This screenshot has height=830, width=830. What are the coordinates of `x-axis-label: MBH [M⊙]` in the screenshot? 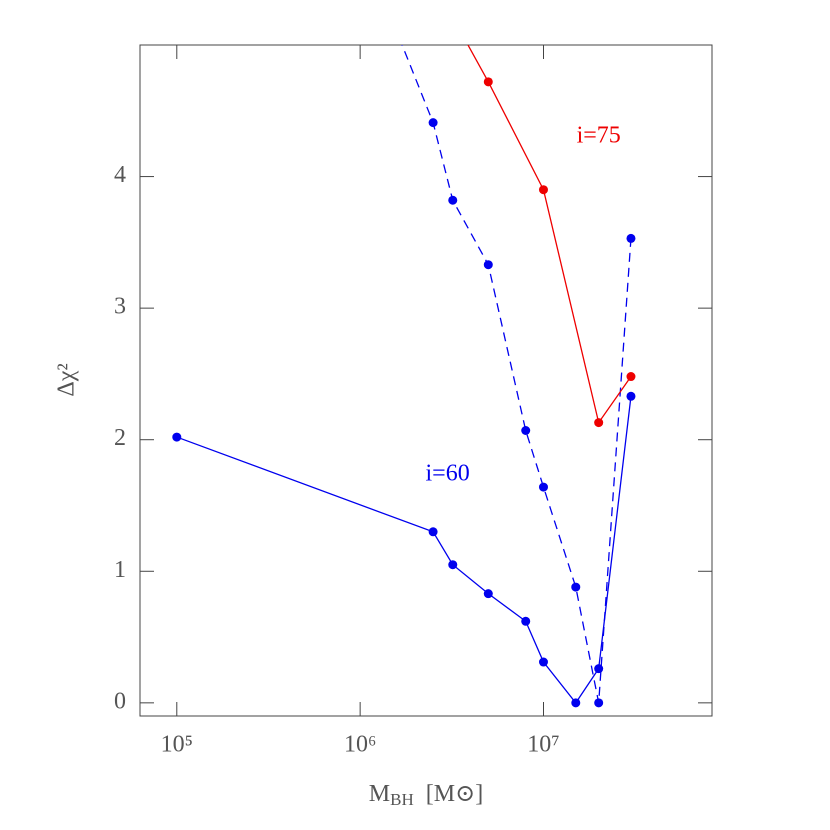 It's located at (426, 795).